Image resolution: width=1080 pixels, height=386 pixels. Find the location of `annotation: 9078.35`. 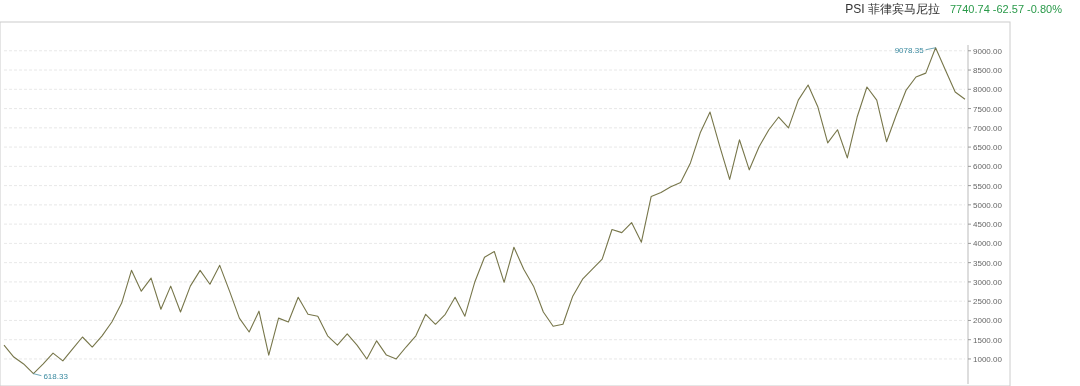

annotation: 9078.35 is located at coordinates (909, 50).